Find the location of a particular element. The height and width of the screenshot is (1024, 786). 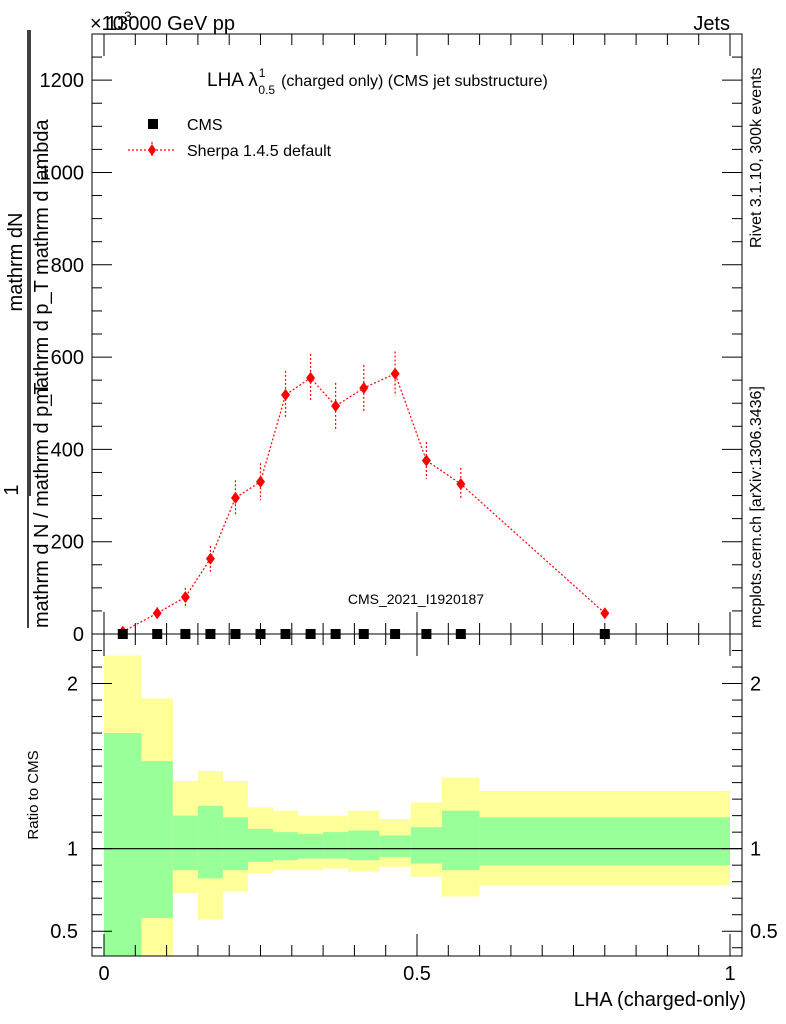

ratio-ytick-label: 1 is located at coordinates (72, 850).